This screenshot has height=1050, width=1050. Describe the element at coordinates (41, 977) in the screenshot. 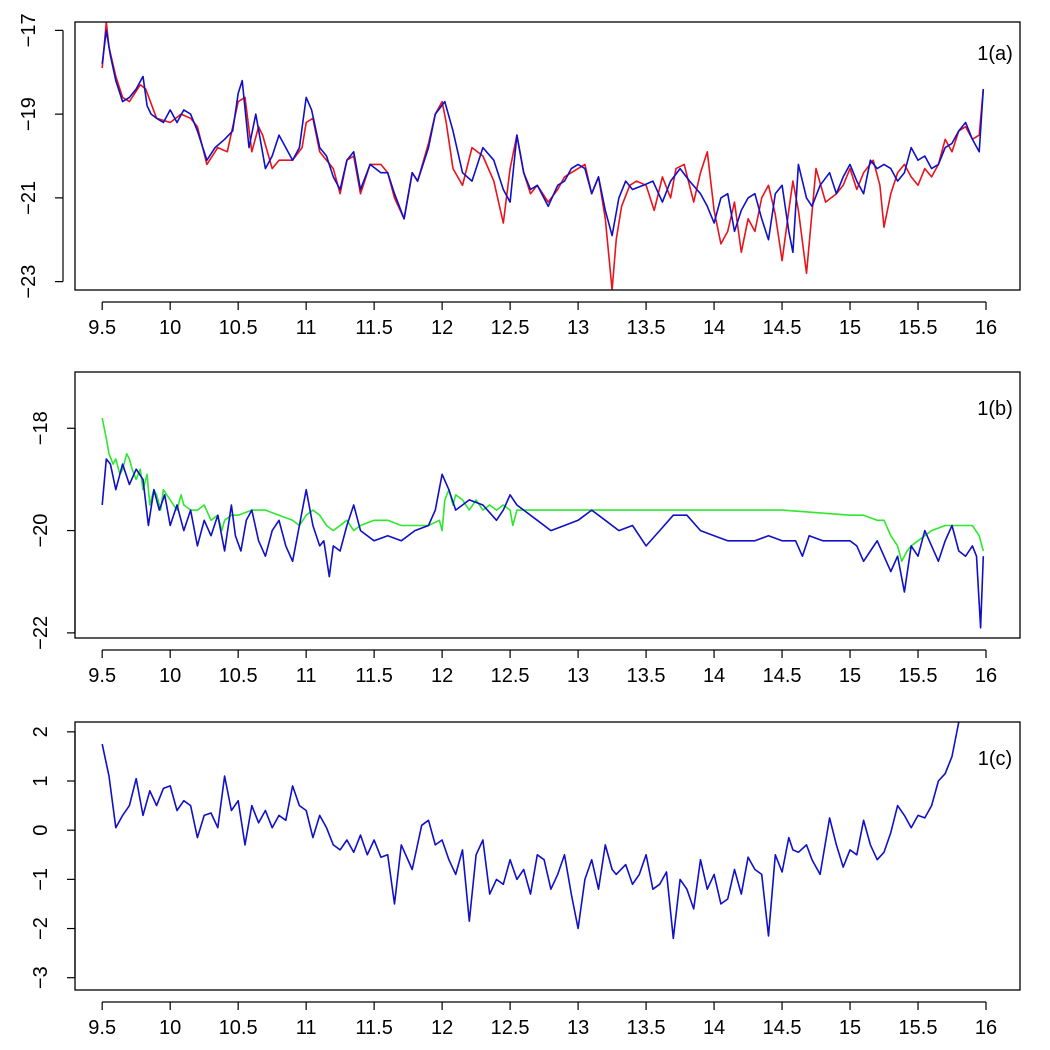

I see `y-tick-label: −3` at that location.